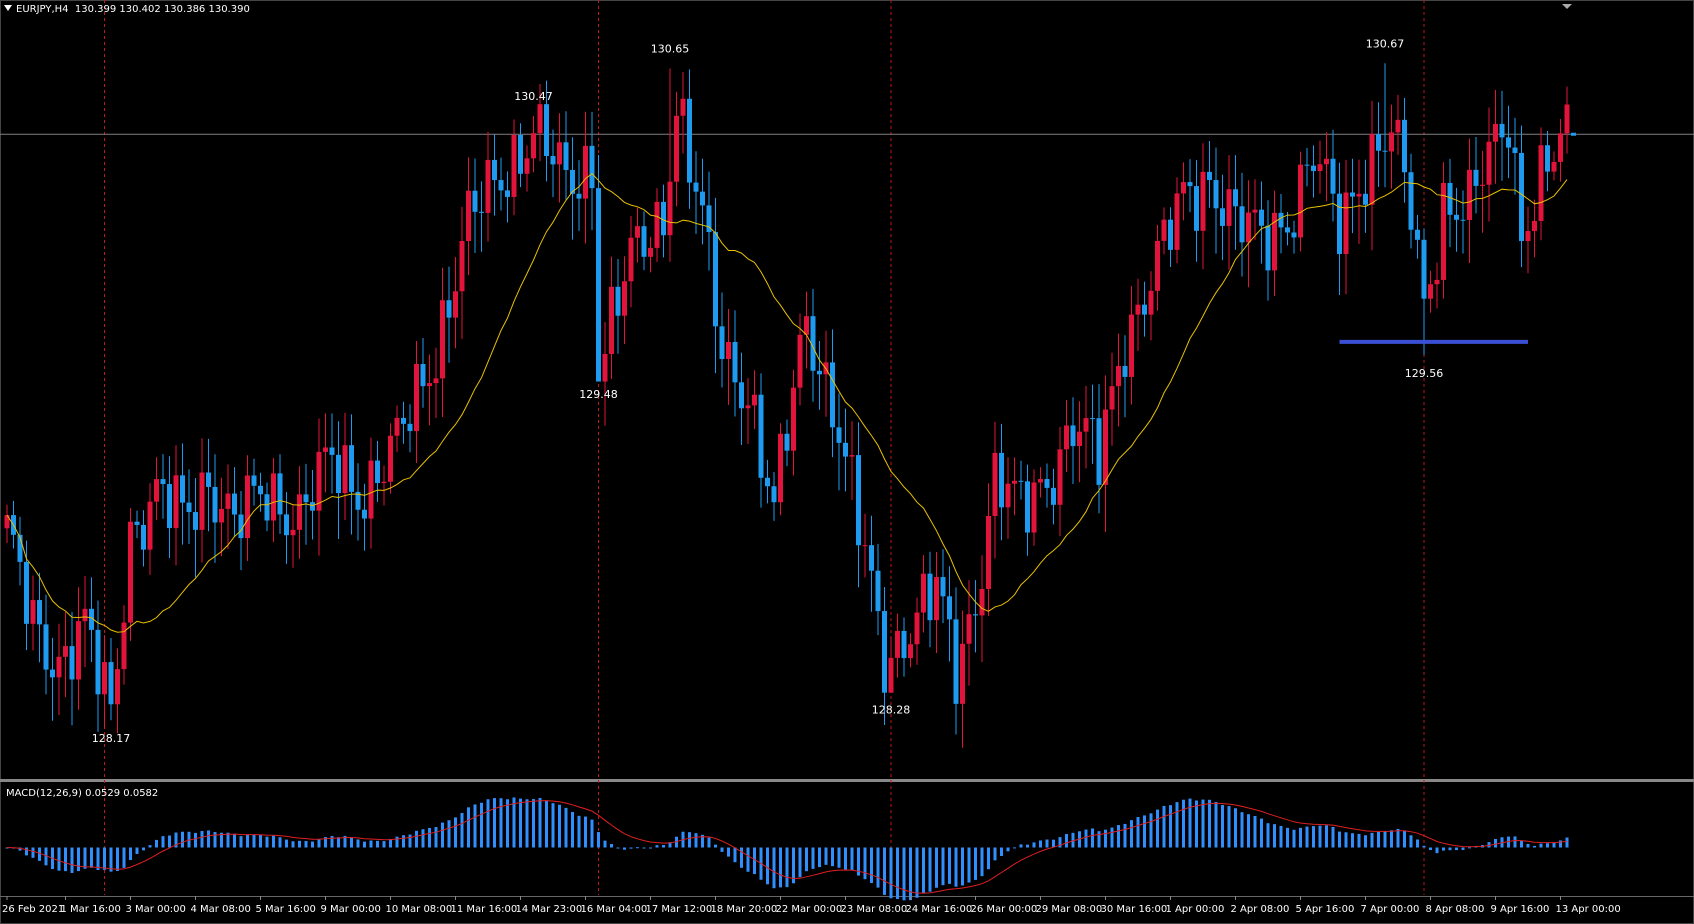 This screenshot has width=1694, height=924. I want to click on x-tick-label: 11 Mar 16:00, so click(484, 909).